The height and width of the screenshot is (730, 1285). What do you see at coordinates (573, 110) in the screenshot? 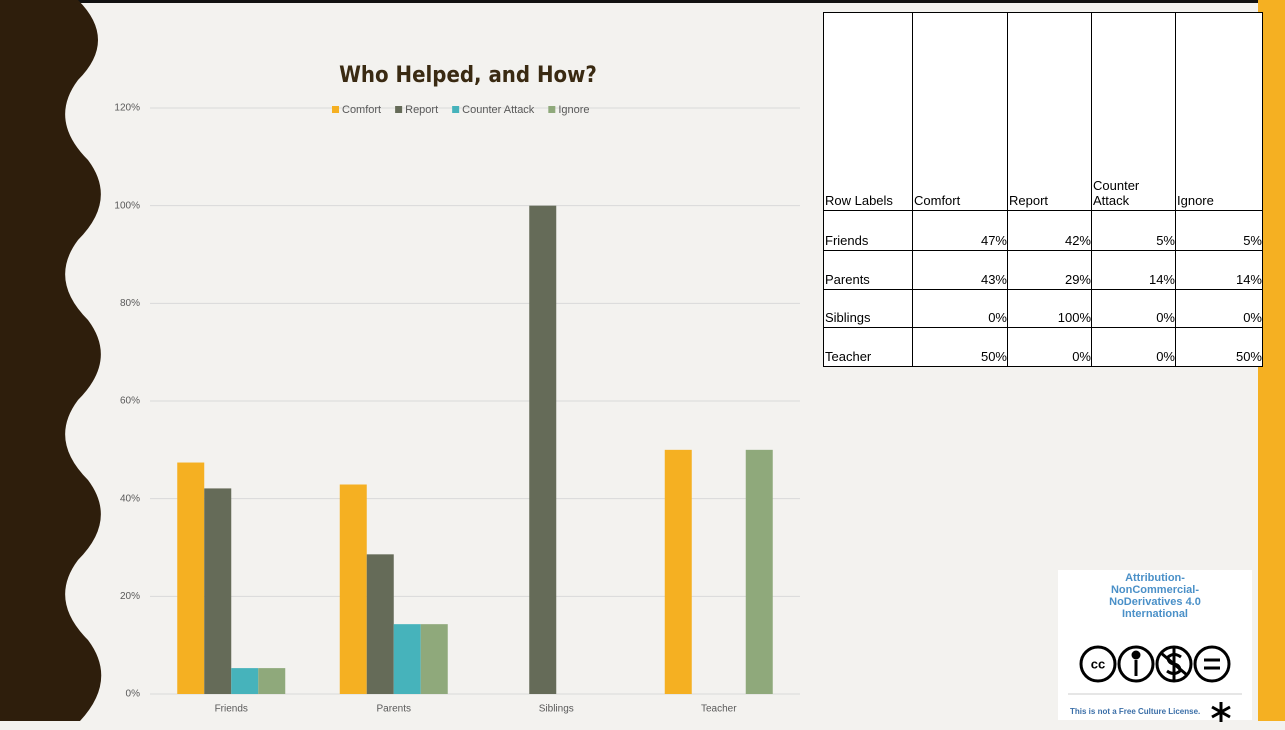
I see `legend-label: Ignore` at bounding box center [573, 110].